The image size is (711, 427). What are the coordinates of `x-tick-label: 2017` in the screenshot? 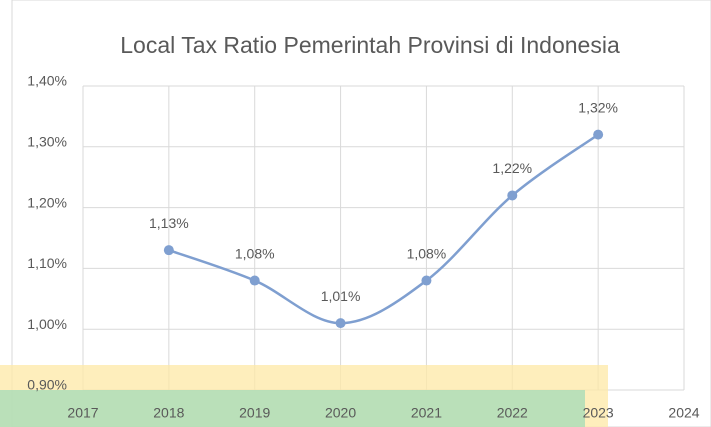 It's located at (82, 413).